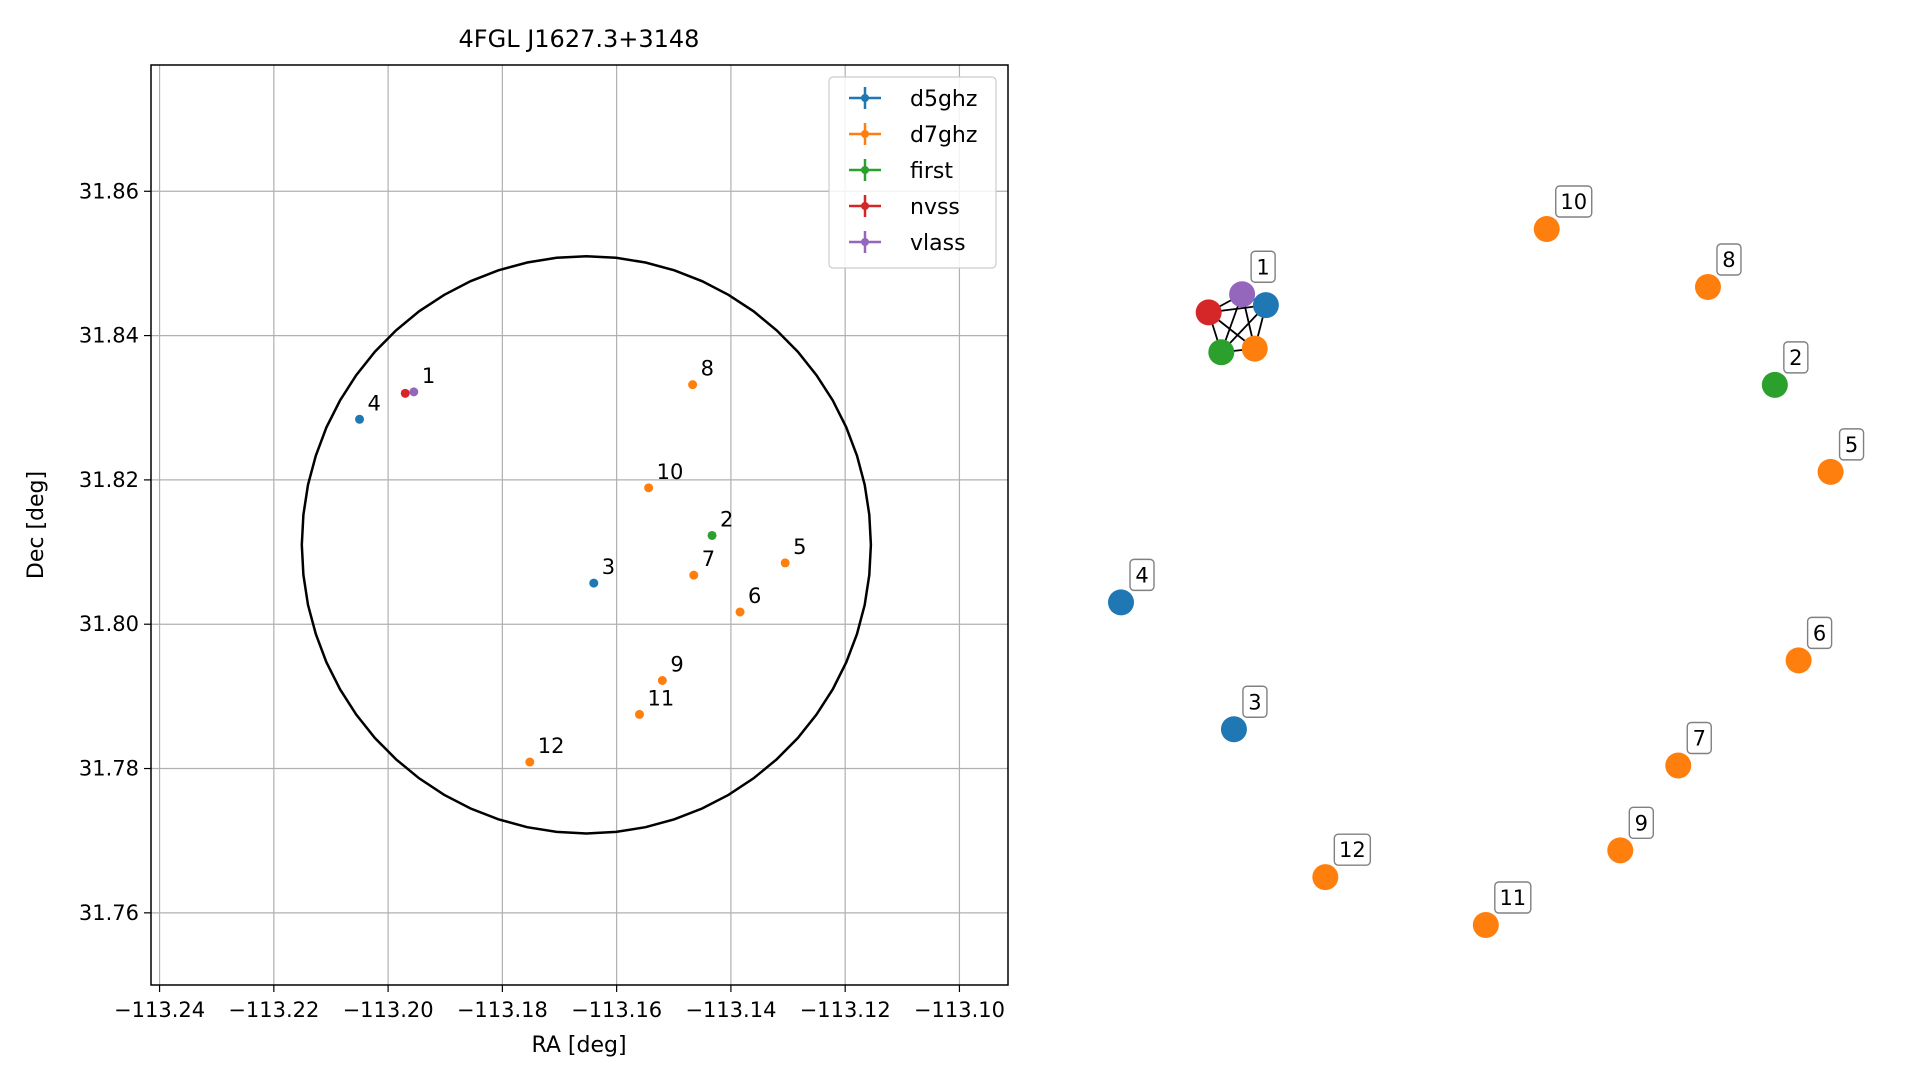 The image size is (1919, 1080). I want to click on point-label: 2, so click(726, 519).